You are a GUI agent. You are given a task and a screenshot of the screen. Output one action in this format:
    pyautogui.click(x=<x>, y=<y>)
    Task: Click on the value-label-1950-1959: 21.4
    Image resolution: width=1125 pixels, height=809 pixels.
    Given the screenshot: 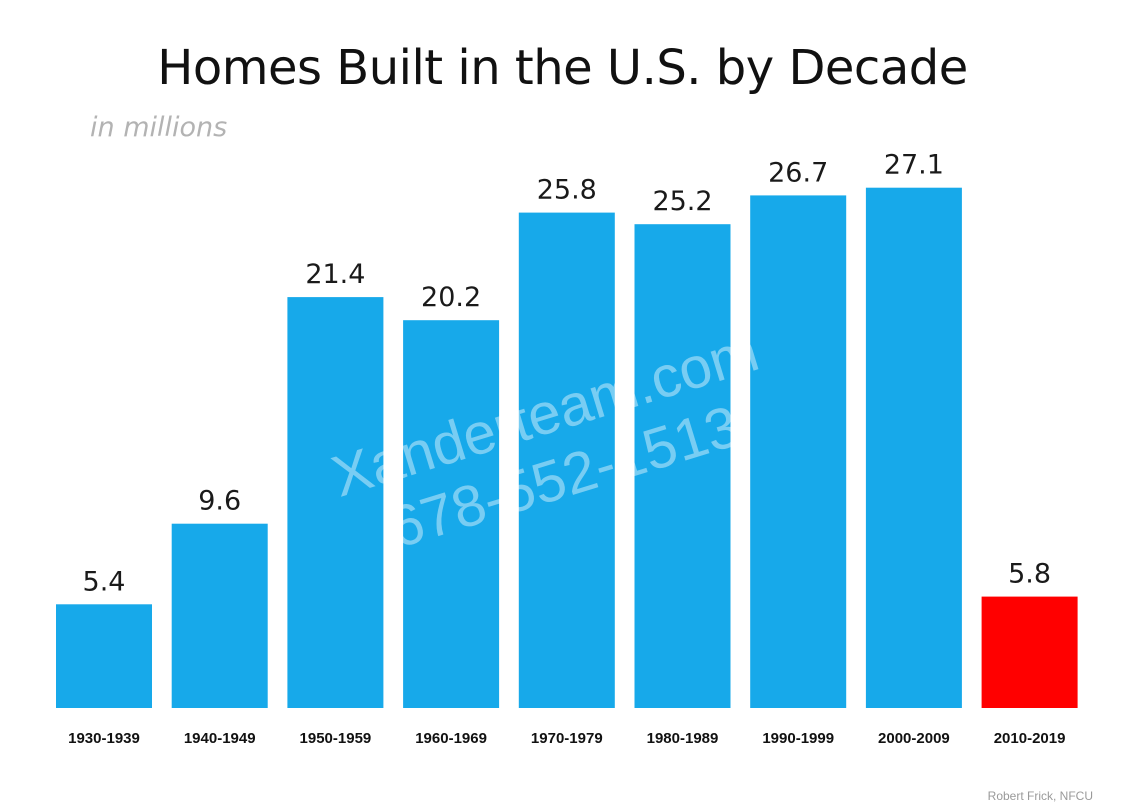 What is the action you would take?
    pyautogui.click(x=335, y=274)
    